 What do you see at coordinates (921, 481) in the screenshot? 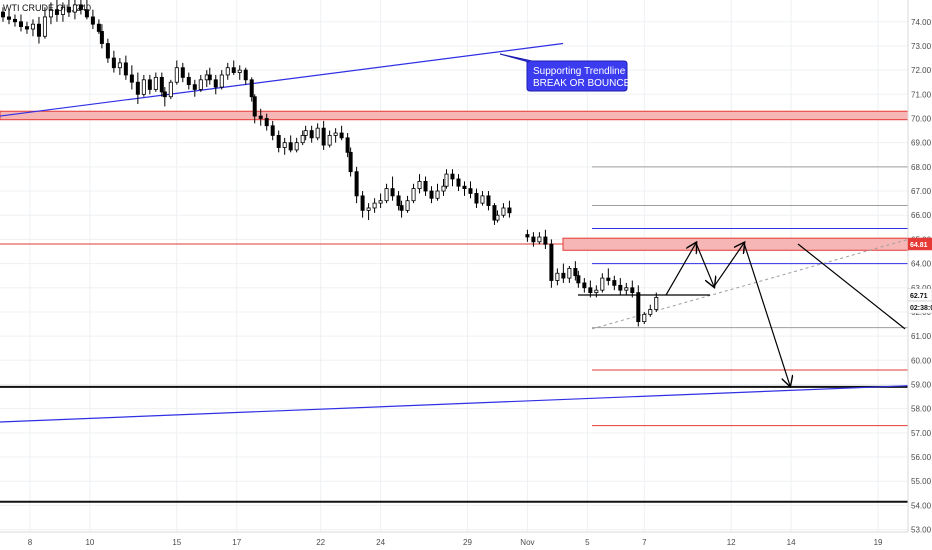
I see `y-tick-label: 55.00` at bounding box center [921, 481].